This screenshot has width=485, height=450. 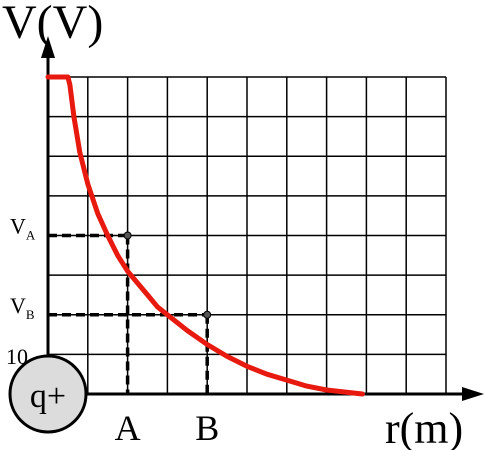 I want to click on point-charge: q+, so click(x=48, y=394).